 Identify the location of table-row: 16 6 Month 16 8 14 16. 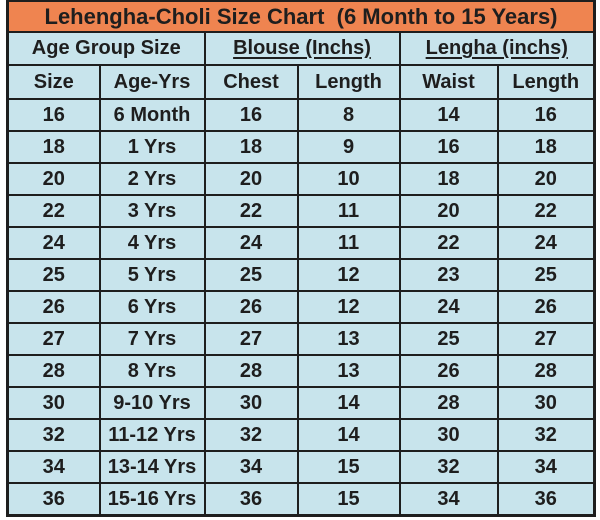
(301, 115).